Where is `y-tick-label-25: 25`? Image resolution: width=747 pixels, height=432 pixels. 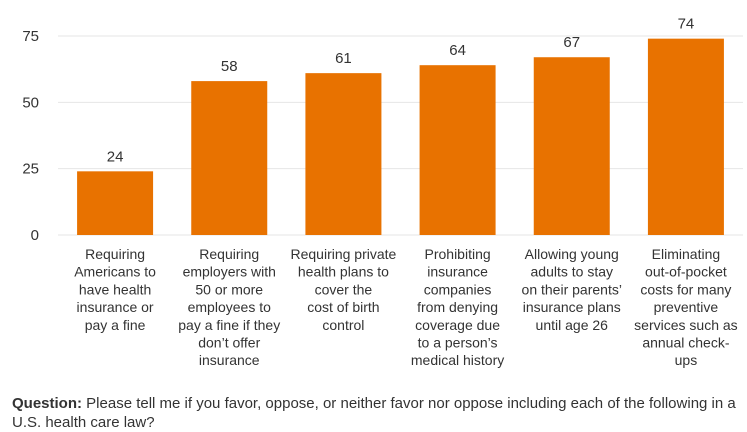 y-tick-label-25: 25 is located at coordinates (30, 169).